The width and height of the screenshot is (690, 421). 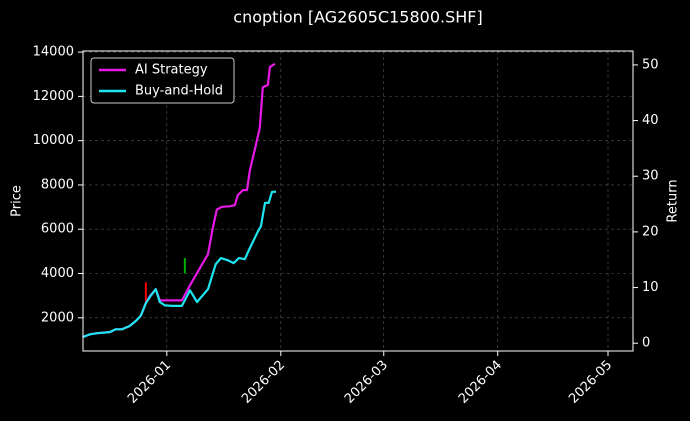 What do you see at coordinates (57, 273) in the screenshot?
I see `y-tick-label: 4000` at bounding box center [57, 273].